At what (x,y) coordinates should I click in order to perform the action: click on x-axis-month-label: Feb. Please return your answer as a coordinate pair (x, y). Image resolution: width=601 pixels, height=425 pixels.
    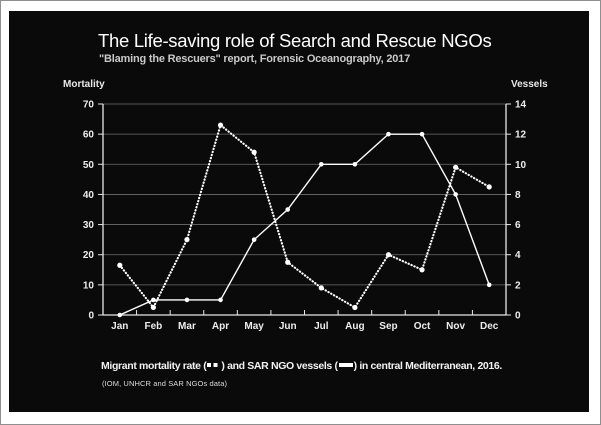
    Looking at the image, I should click on (153, 326).